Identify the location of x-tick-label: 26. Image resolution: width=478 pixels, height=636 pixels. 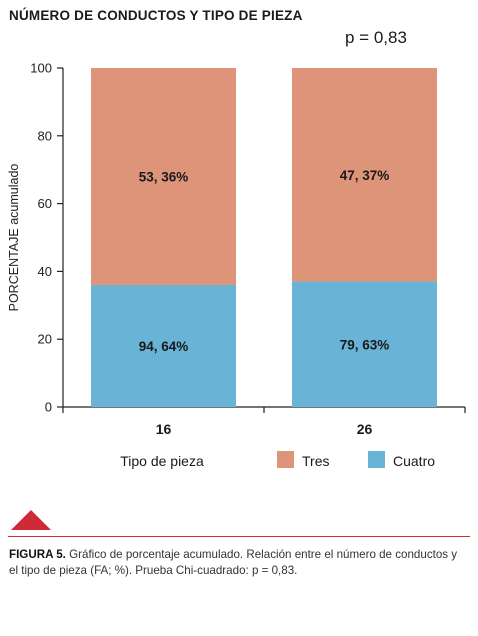
(365, 429).